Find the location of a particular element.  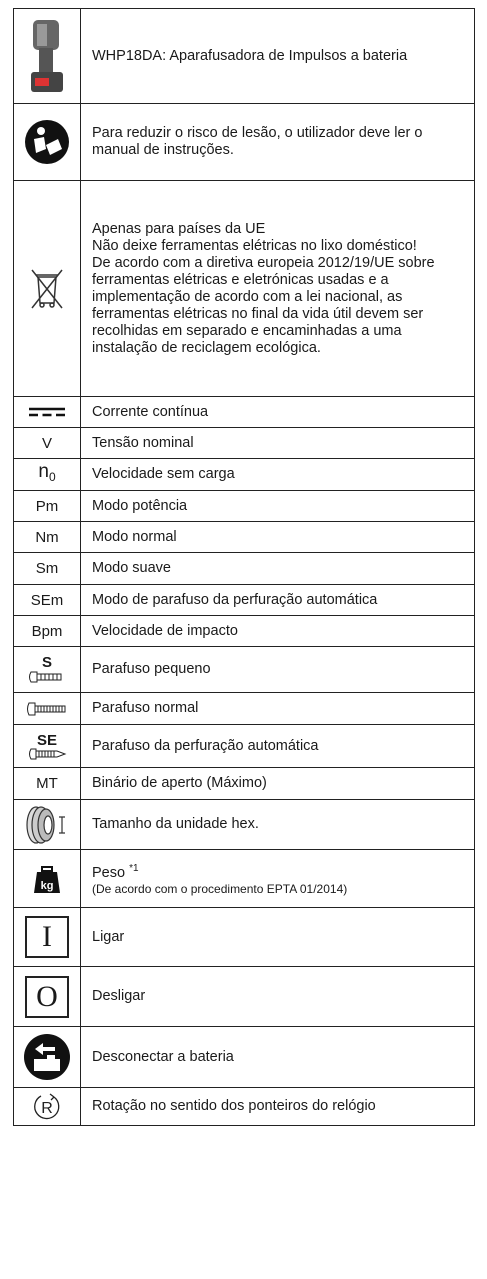

row: I Ligar is located at coordinates (244, 937).